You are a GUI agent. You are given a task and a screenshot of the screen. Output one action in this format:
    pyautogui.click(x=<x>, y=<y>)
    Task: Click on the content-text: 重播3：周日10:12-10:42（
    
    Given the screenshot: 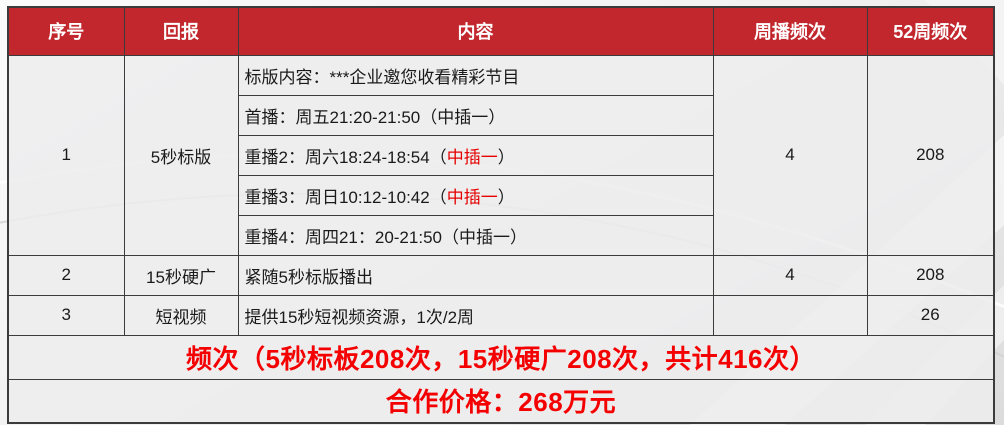 What is the action you would take?
    pyautogui.click(x=345, y=197)
    